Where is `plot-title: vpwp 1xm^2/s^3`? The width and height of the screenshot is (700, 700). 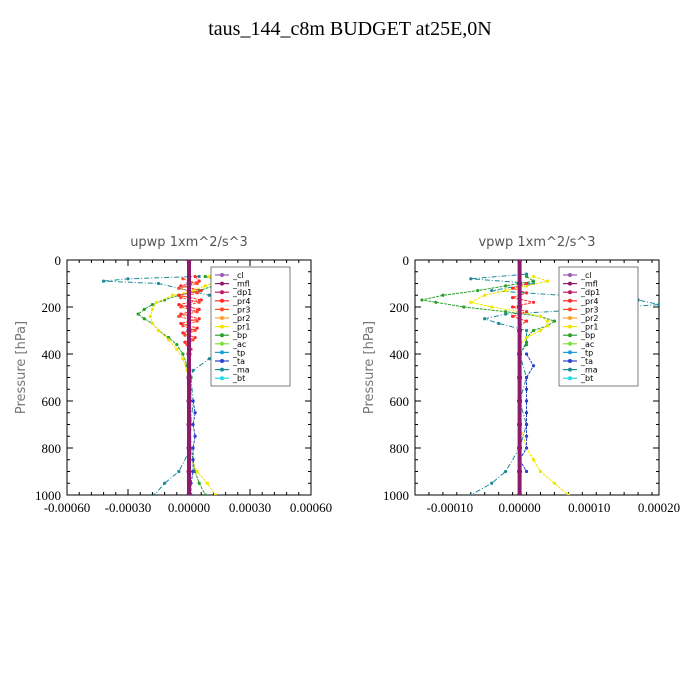
plot-title: vpwp 1xm^2/s^3 is located at coordinates (536, 242).